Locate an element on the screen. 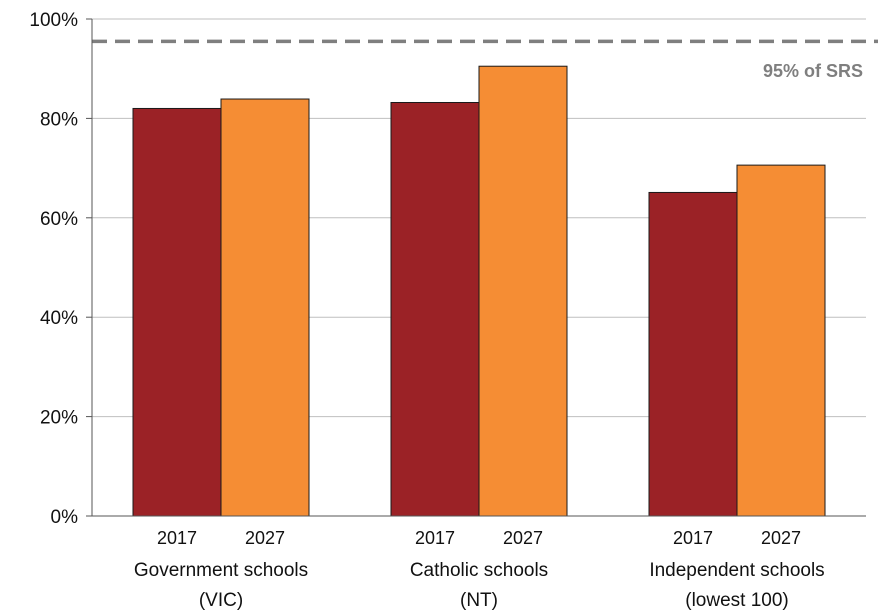 The height and width of the screenshot is (611, 879). y-tick-label: 100% is located at coordinates (53, 20).